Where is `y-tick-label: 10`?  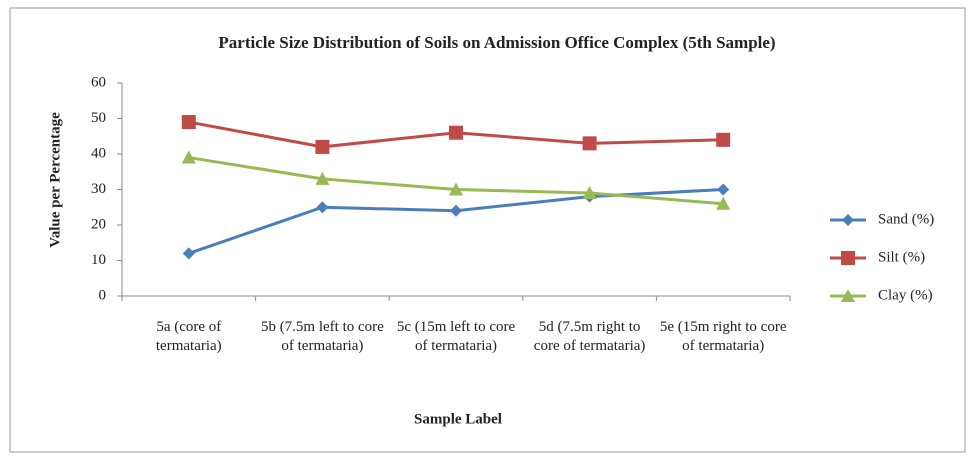
y-tick-label: 10 is located at coordinates (98, 260).